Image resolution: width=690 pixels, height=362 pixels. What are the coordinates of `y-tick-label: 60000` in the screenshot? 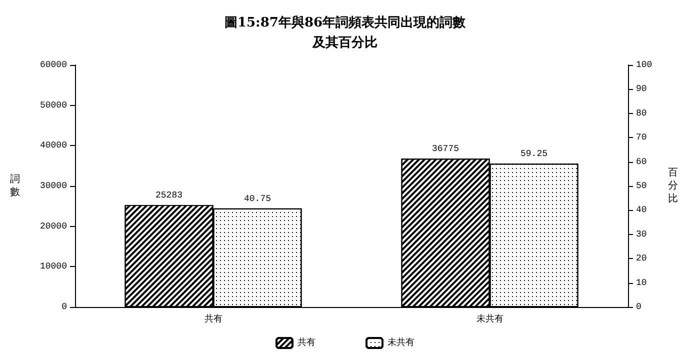 It's located at (53, 65).